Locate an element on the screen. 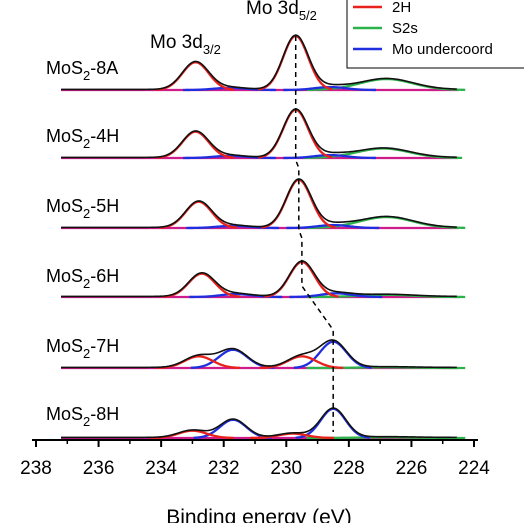  sample-label-suffix: -7H is located at coordinates (104, 346).